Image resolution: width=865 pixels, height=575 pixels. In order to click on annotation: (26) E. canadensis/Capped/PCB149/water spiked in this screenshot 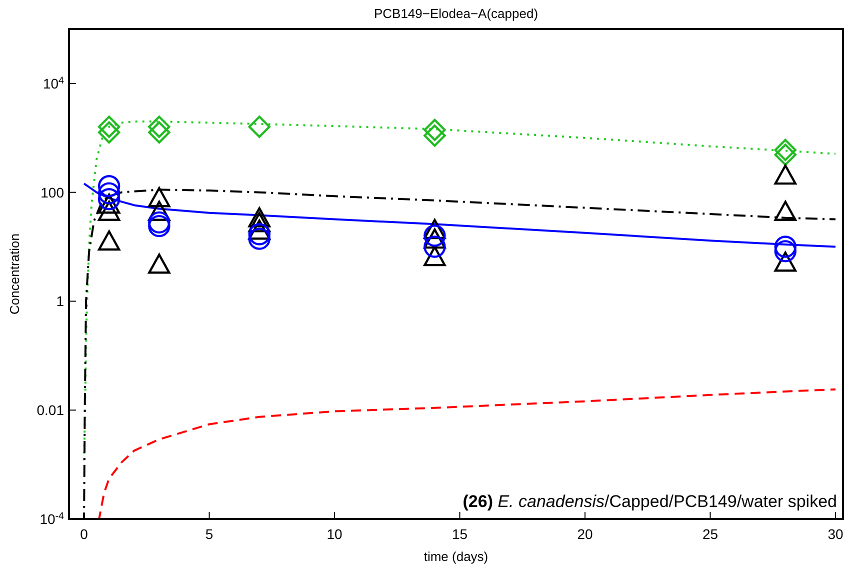, I will do `click(649, 501)`.